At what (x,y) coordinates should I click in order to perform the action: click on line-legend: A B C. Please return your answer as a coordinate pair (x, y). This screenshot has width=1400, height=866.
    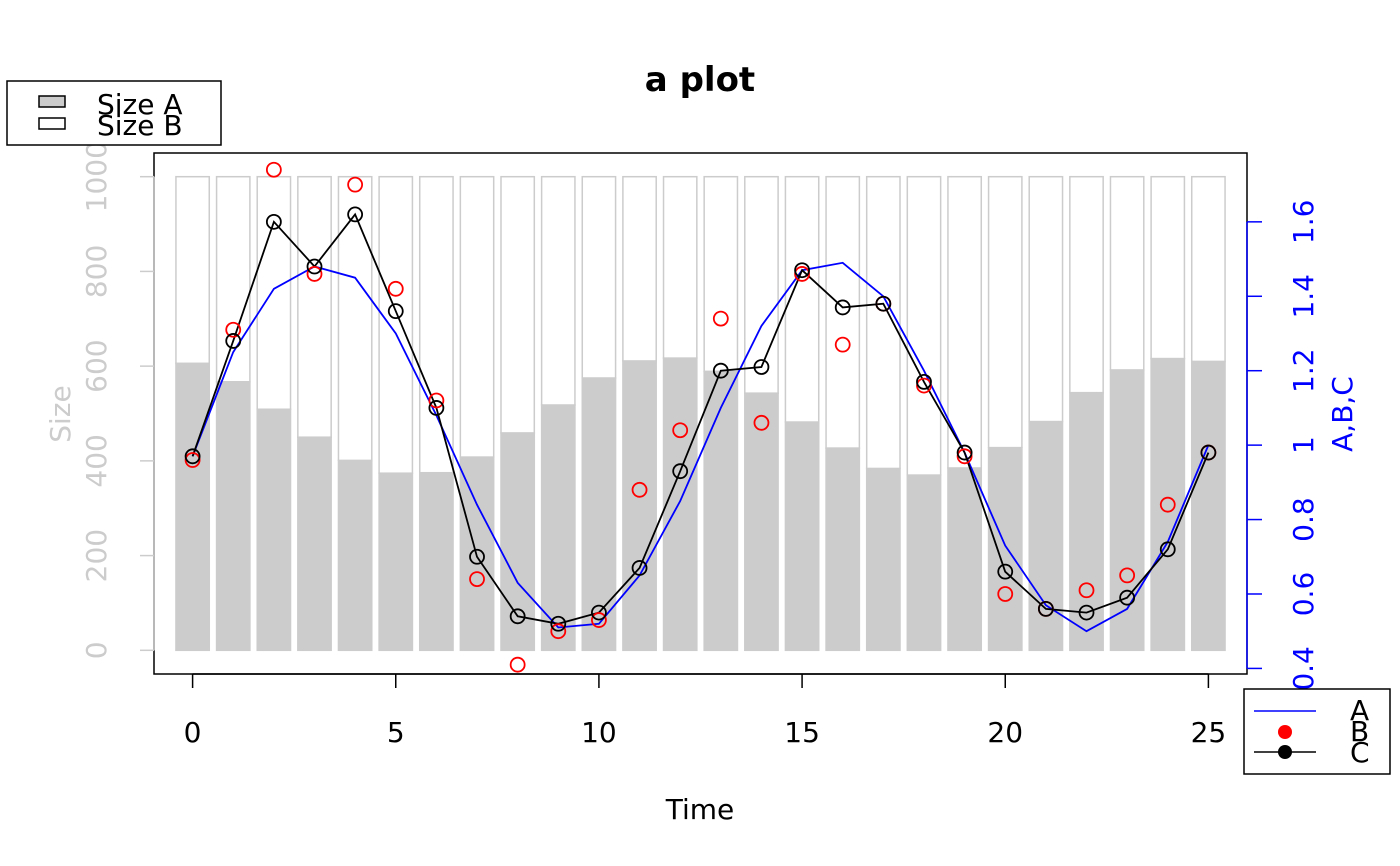
    Looking at the image, I should click on (1317, 731).